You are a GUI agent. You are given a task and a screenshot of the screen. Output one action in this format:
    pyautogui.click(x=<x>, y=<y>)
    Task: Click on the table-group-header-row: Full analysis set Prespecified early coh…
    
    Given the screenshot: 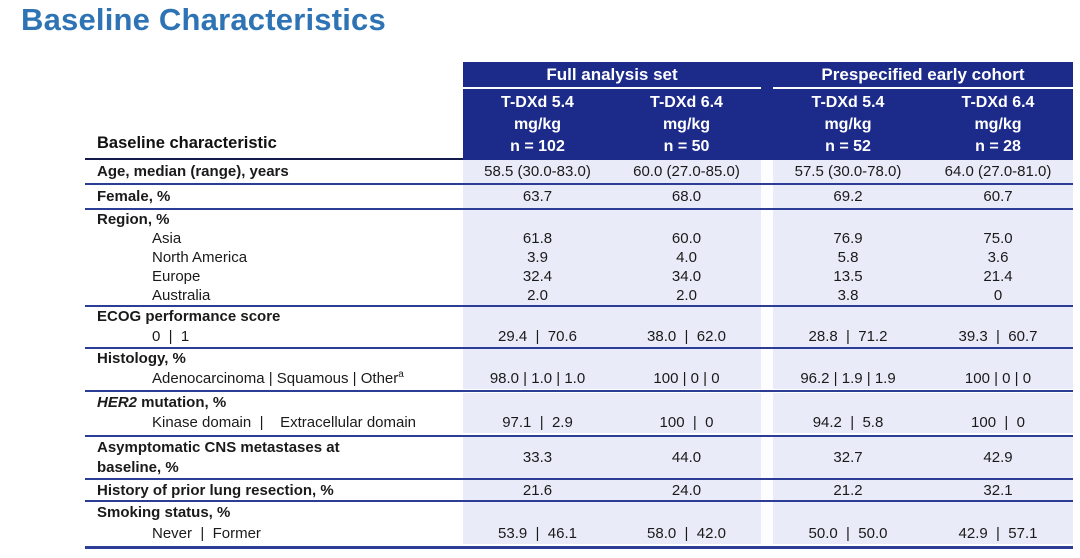 What is the action you would take?
    pyautogui.click(x=579, y=75)
    